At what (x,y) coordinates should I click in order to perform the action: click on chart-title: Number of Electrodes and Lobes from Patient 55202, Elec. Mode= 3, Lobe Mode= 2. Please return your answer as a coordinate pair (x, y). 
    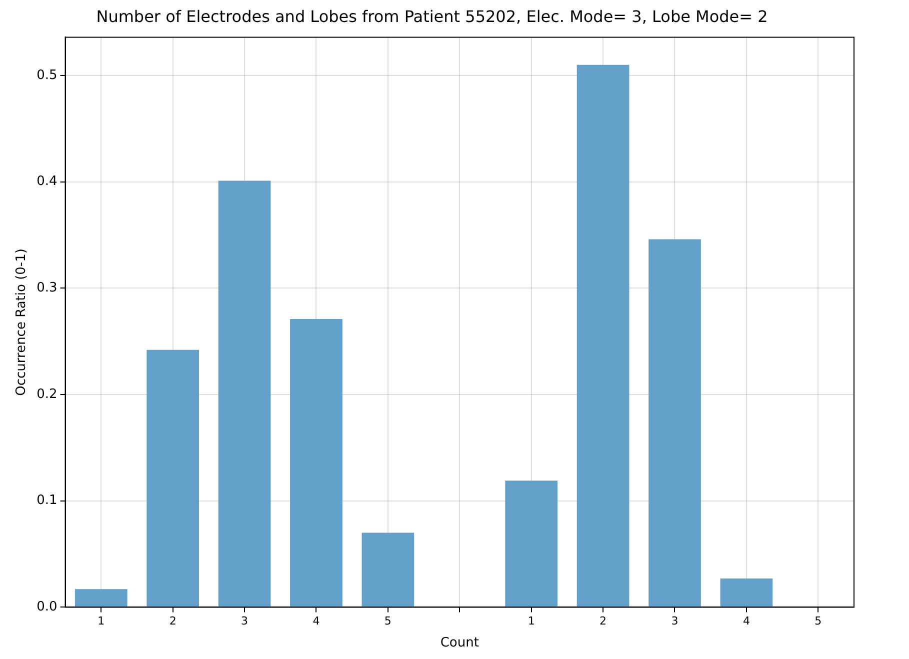
    Looking at the image, I should click on (432, 16).